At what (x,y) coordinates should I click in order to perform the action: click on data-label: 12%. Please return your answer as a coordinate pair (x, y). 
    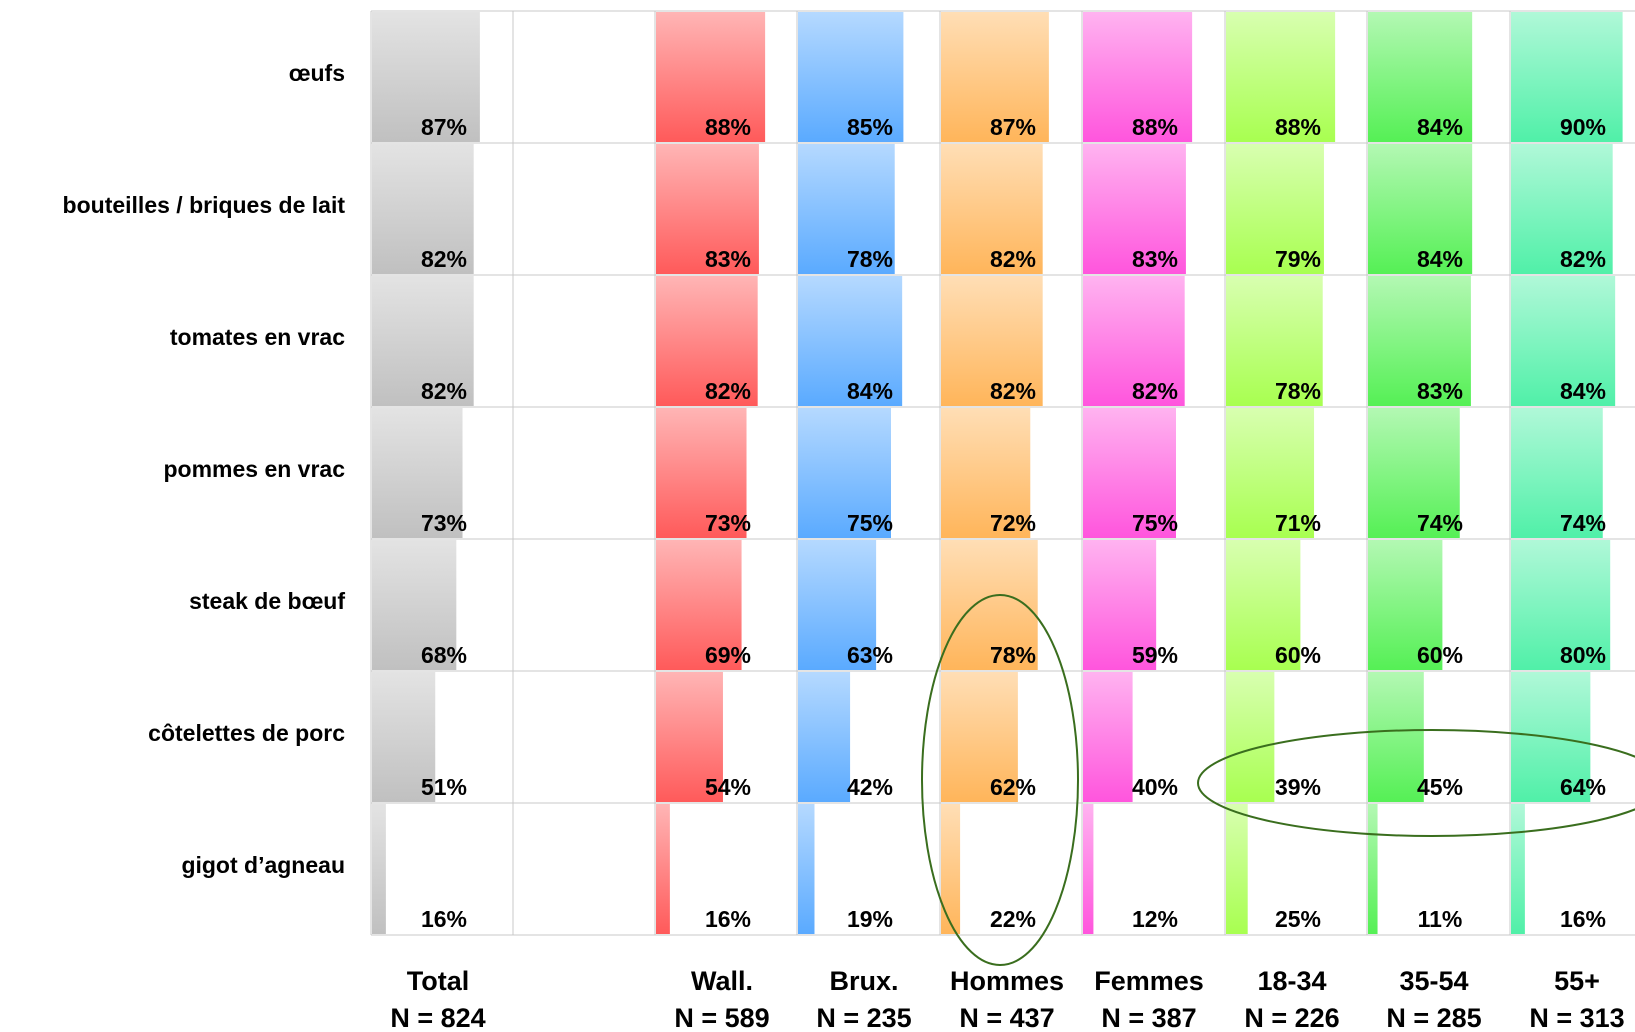
    Looking at the image, I should click on (1155, 919).